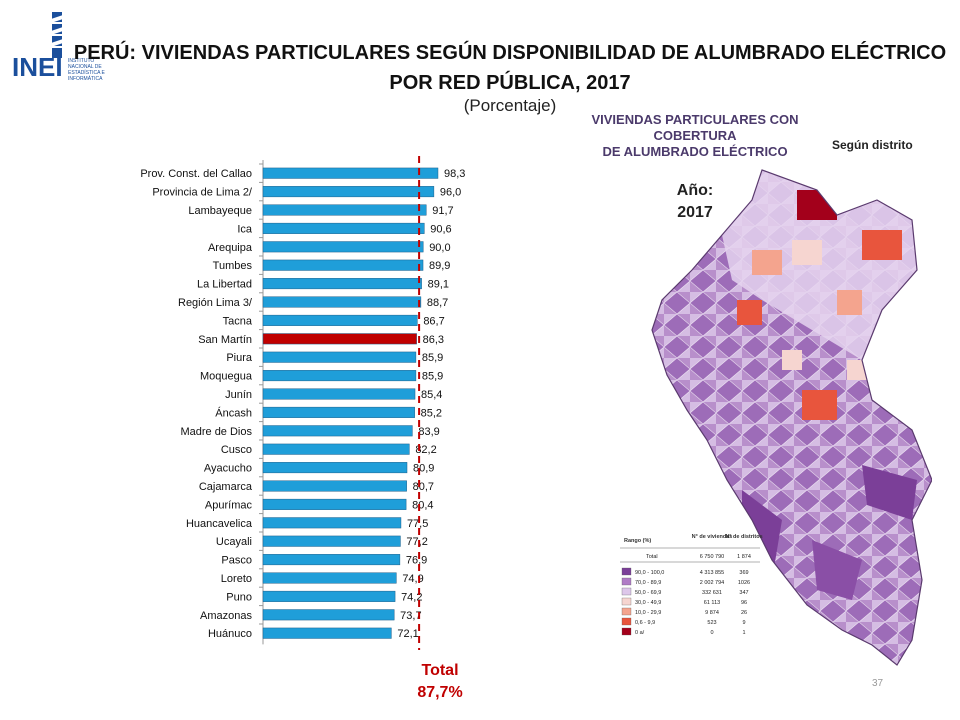 The image size is (960, 720). Describe the element at coordinates (744, 613) in the screenshot. I see `legend-distritos: 26` at that location.